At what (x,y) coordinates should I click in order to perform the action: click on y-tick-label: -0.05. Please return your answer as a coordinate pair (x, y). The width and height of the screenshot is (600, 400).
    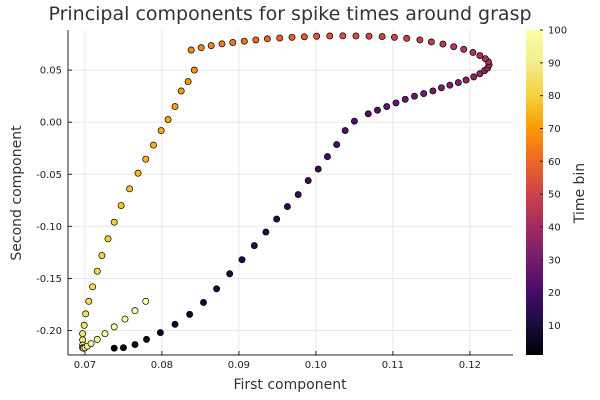
    Looking at the image, I should click on (49, 175).